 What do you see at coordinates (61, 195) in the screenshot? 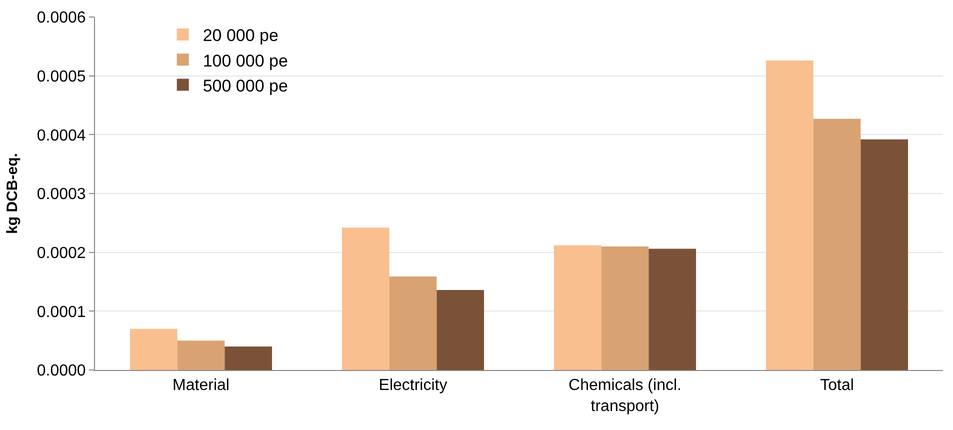
I see `y-tick-label: 0.0003` at bounding box center [61, 195].